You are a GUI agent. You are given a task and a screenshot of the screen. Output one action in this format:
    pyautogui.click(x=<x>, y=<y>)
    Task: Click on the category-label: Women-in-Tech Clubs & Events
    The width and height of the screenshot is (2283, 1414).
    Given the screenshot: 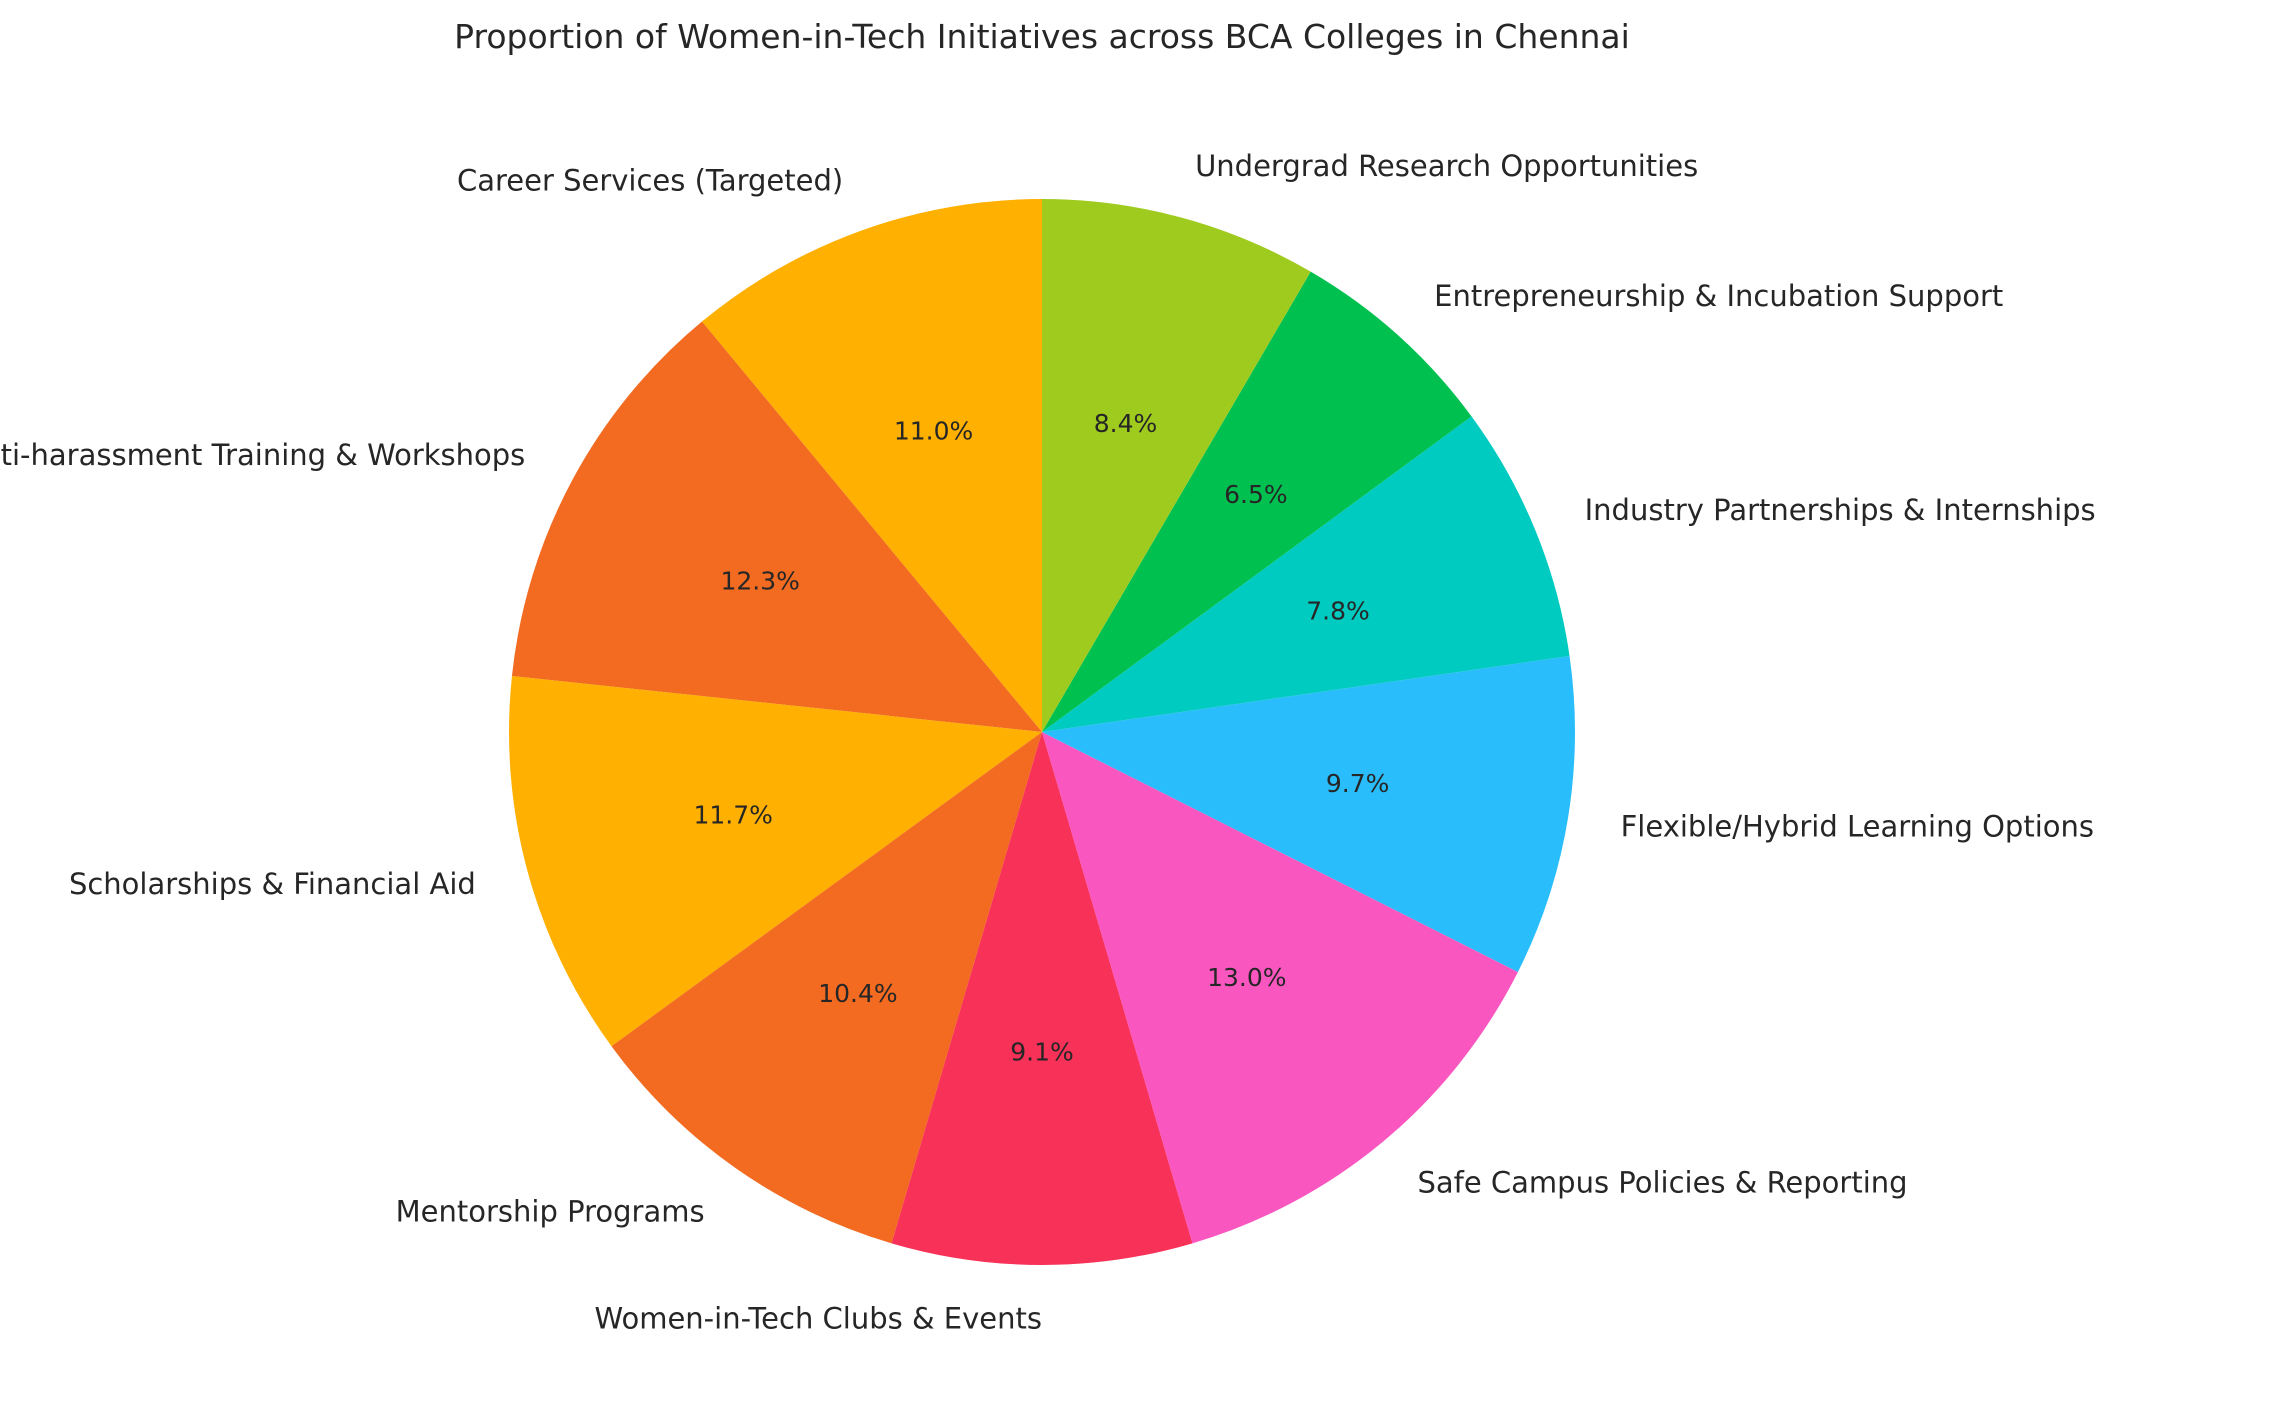 What is the action you would take?
    pyautogui.click(x=818, y=1318)
    